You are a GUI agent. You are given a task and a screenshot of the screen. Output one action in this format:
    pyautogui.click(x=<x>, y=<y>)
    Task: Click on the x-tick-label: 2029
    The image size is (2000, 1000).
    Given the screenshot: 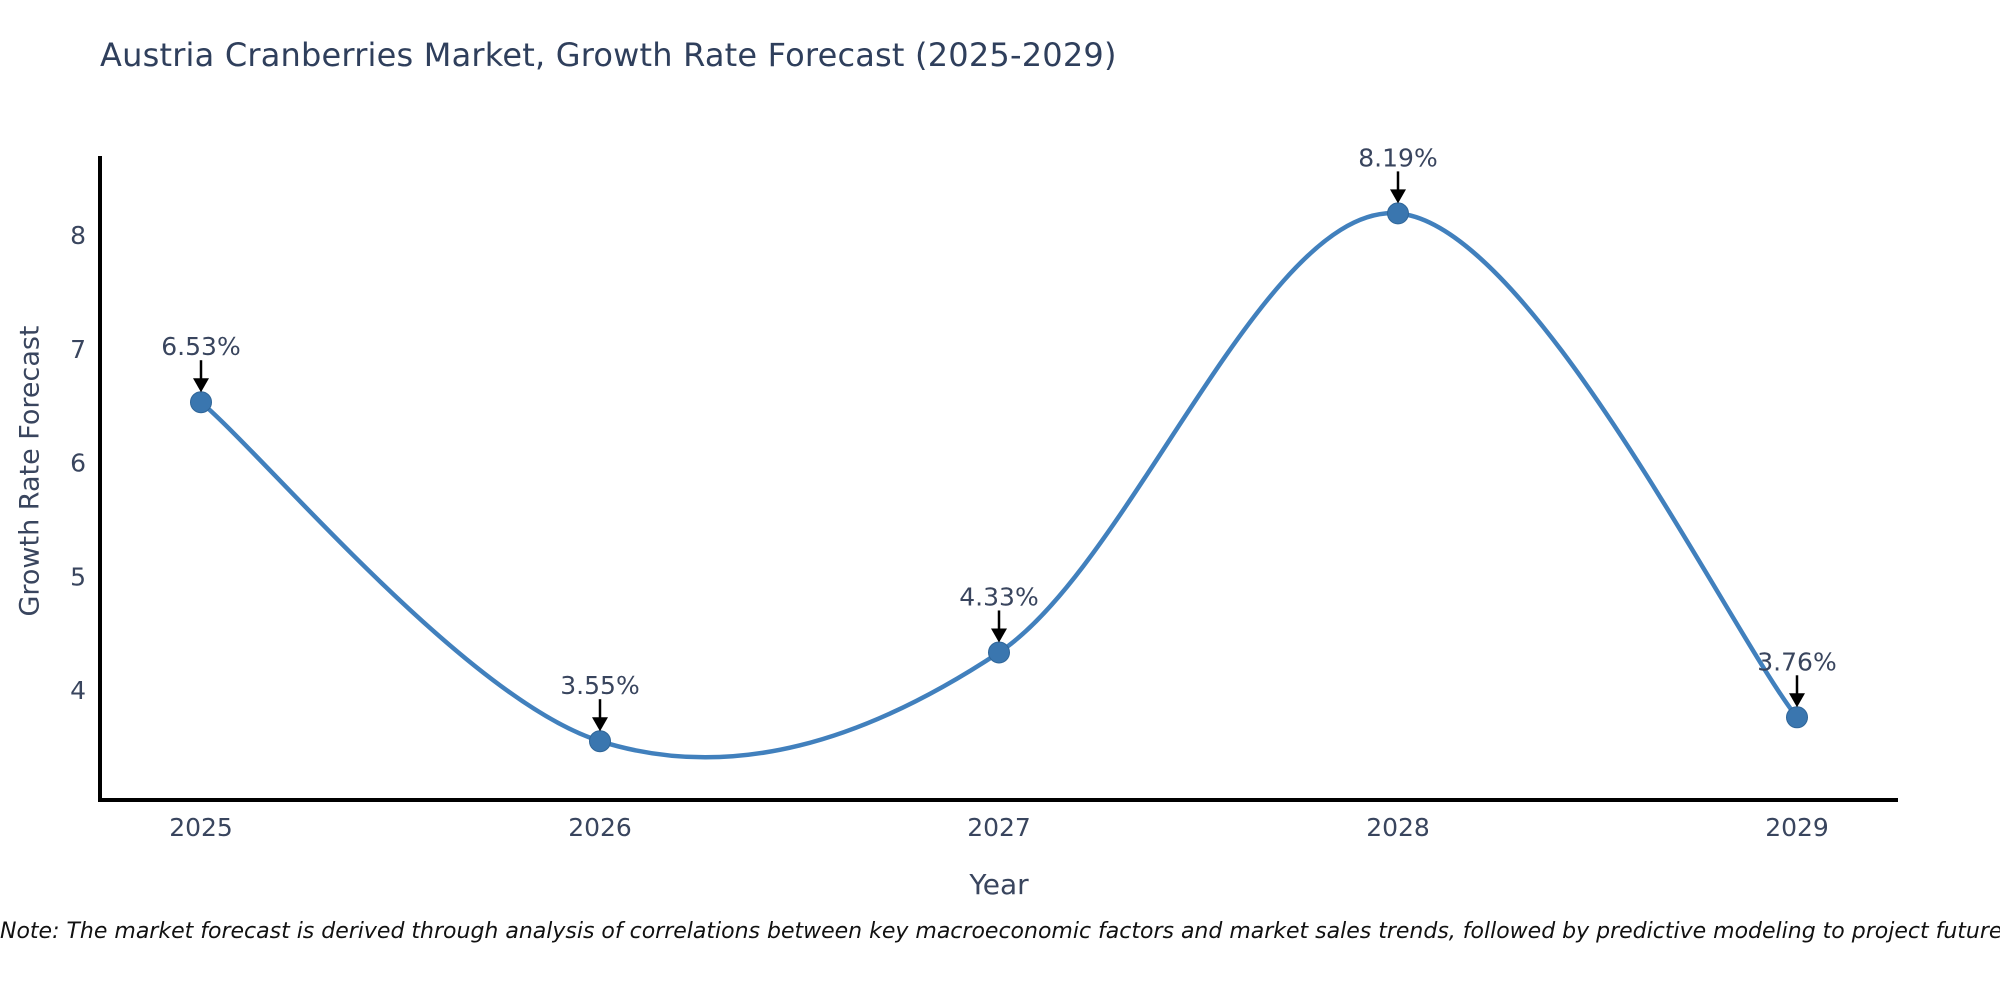 What is the action you would take?
    pyautogui.click(x=1797, y=827)
    